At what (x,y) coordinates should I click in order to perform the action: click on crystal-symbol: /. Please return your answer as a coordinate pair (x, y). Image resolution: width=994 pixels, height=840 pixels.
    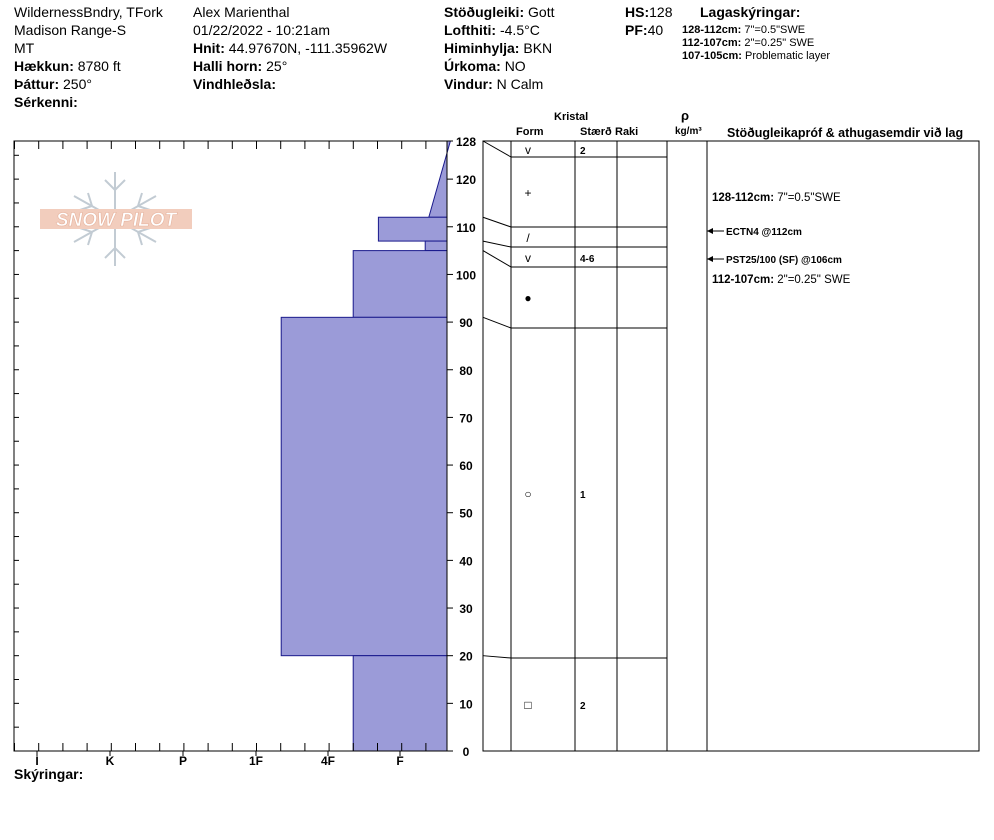
    Looking at the image, I should click on (528, 238).